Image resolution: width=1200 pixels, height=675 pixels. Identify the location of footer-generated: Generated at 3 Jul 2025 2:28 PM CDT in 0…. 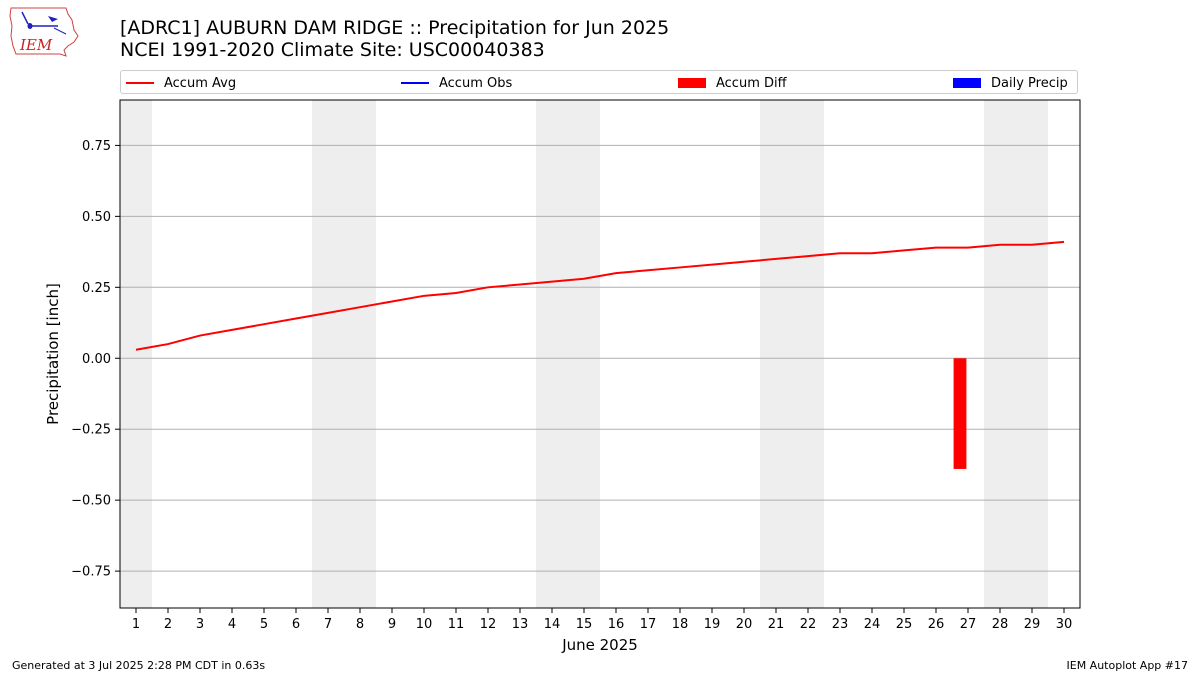
(139, 665).